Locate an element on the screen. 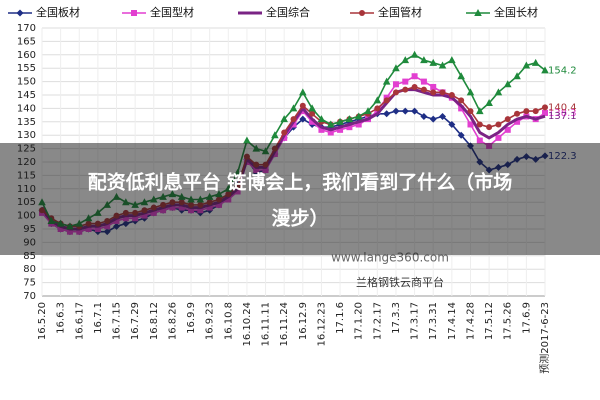 This screenshot has width=600, height=400. y-tick-label: 155 is located at coordinates (26, 68).